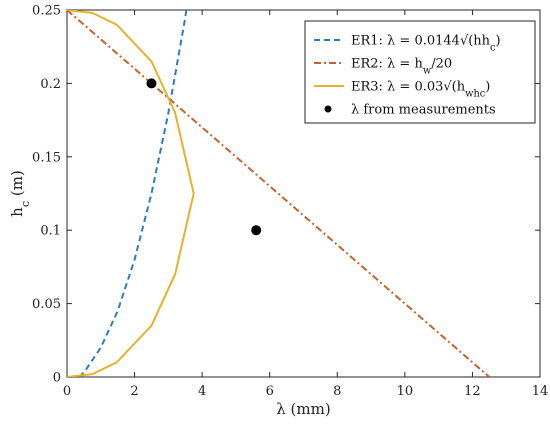  What do you see at coordinates (57, 378) in the screenshot?
I see `y-tick-label: 0` at bounding box center [57, 378].